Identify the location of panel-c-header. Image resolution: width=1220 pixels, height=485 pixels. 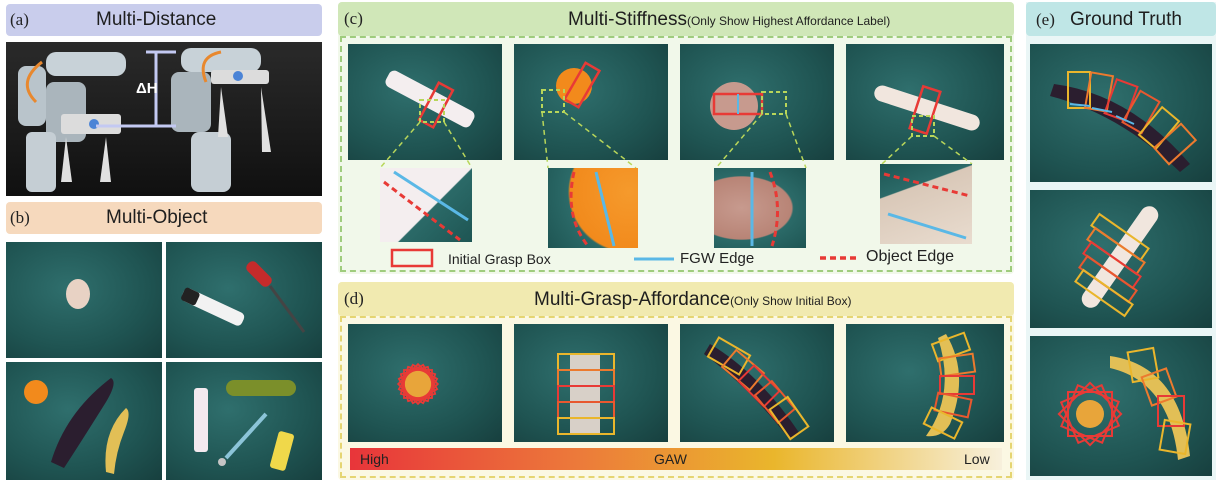
(676, 19).